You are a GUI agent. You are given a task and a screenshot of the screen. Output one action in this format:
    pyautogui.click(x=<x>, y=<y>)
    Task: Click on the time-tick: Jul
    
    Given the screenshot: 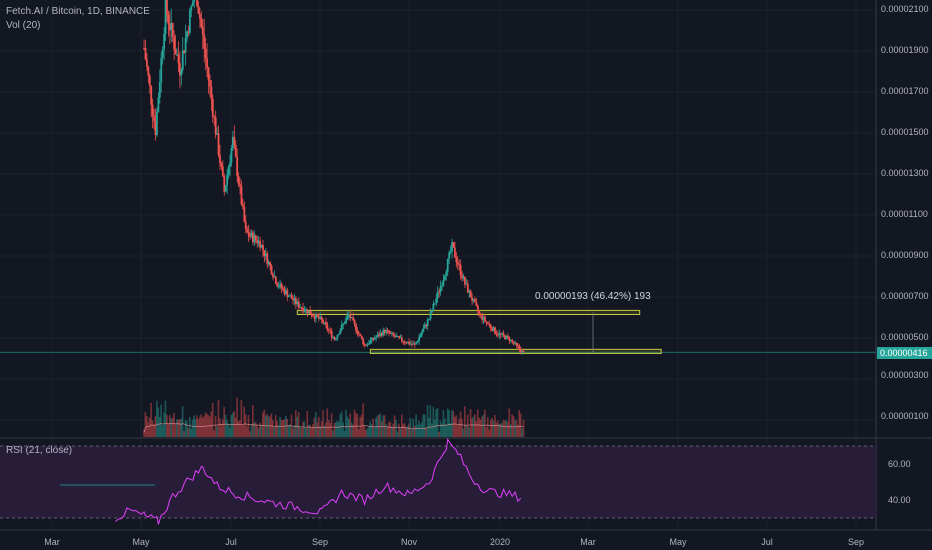 What is the action you would take?
    pyautogui.click(x=231, y=542)
    